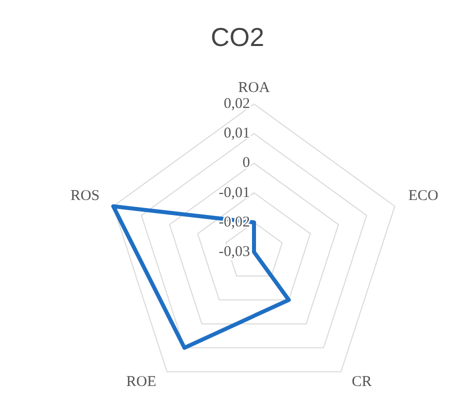  Describe the element at coordinates (85, 196) in the screenshot. I see `spoke-label: ROS` at that location.